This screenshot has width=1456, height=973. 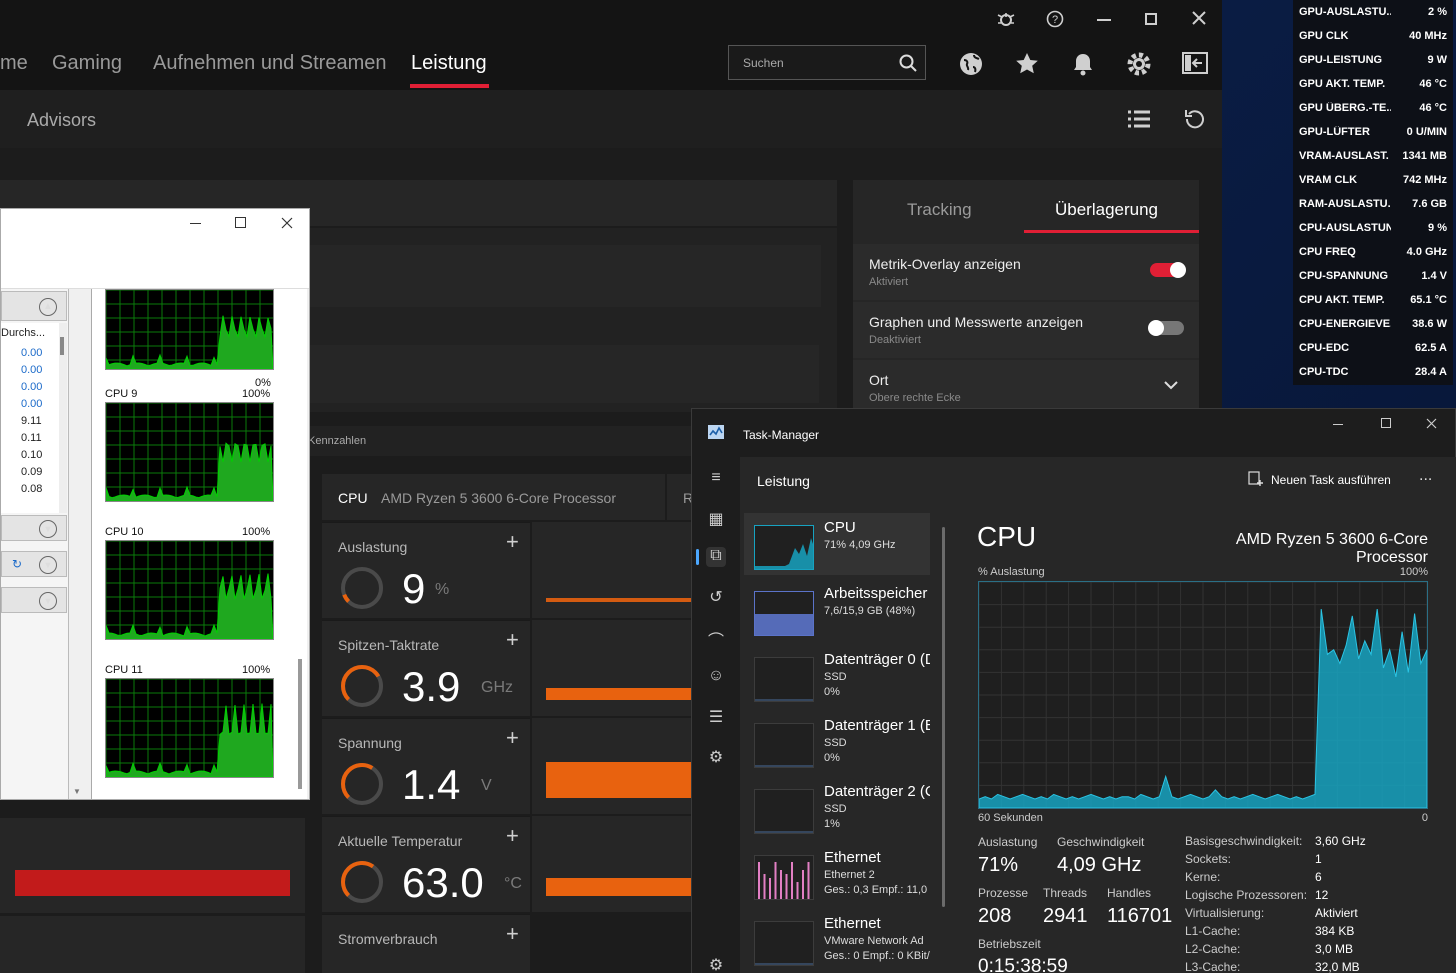 I want to click on graph-min: 0, so click(x=1424, y=818).